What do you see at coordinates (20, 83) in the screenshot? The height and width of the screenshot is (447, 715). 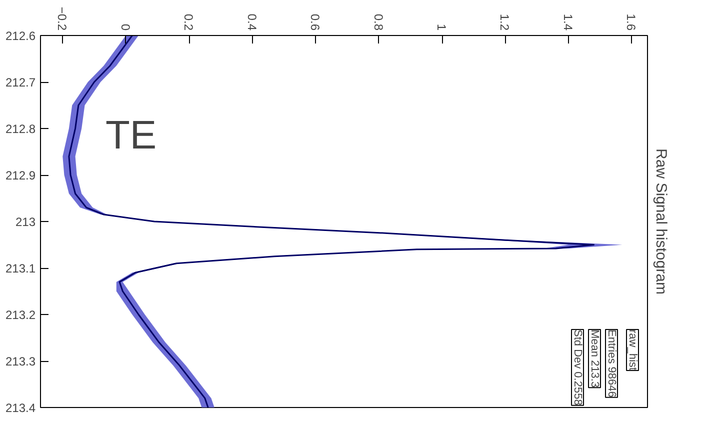 I see `y-tick-label: 212.7` at bounding box center [20, 83].